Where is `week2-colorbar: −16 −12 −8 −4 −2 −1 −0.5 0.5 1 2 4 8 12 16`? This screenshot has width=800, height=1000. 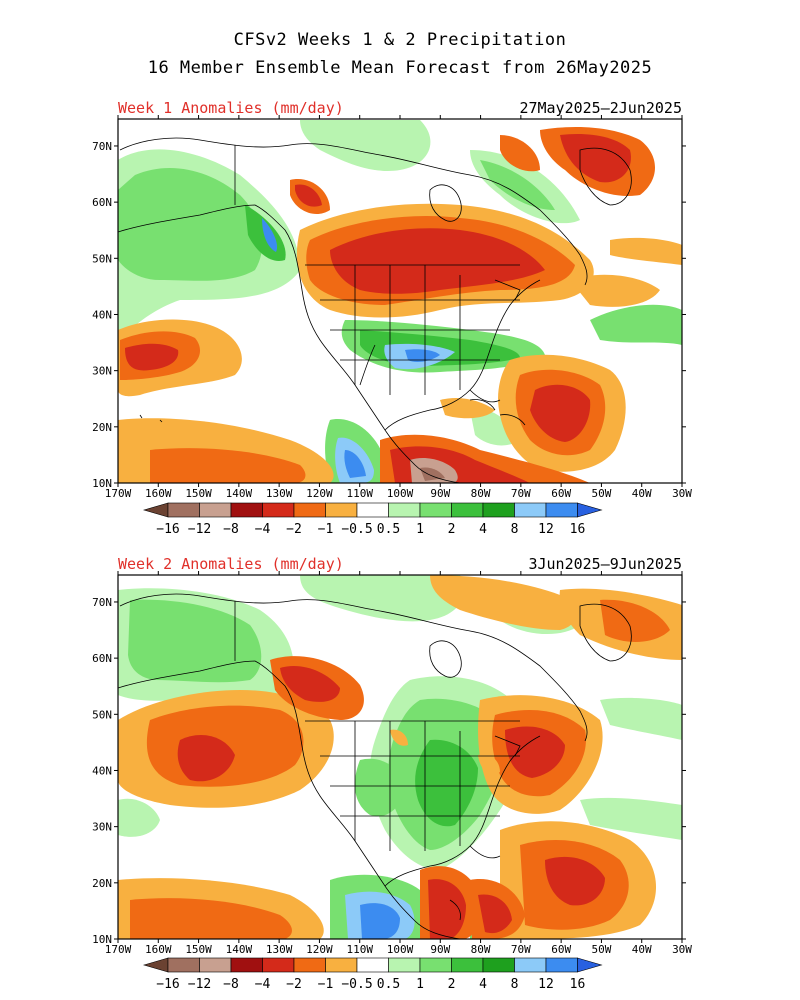
week2-colorbar: −16 −12 −8 −4 −2 −1 −0.5 0.5 1 2 4 8 12 16 is located at coordinates (372, 974).